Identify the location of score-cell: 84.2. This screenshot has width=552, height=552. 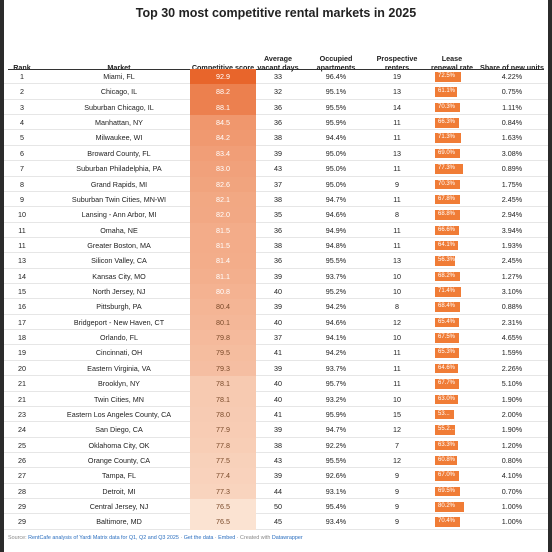
(223, 138).